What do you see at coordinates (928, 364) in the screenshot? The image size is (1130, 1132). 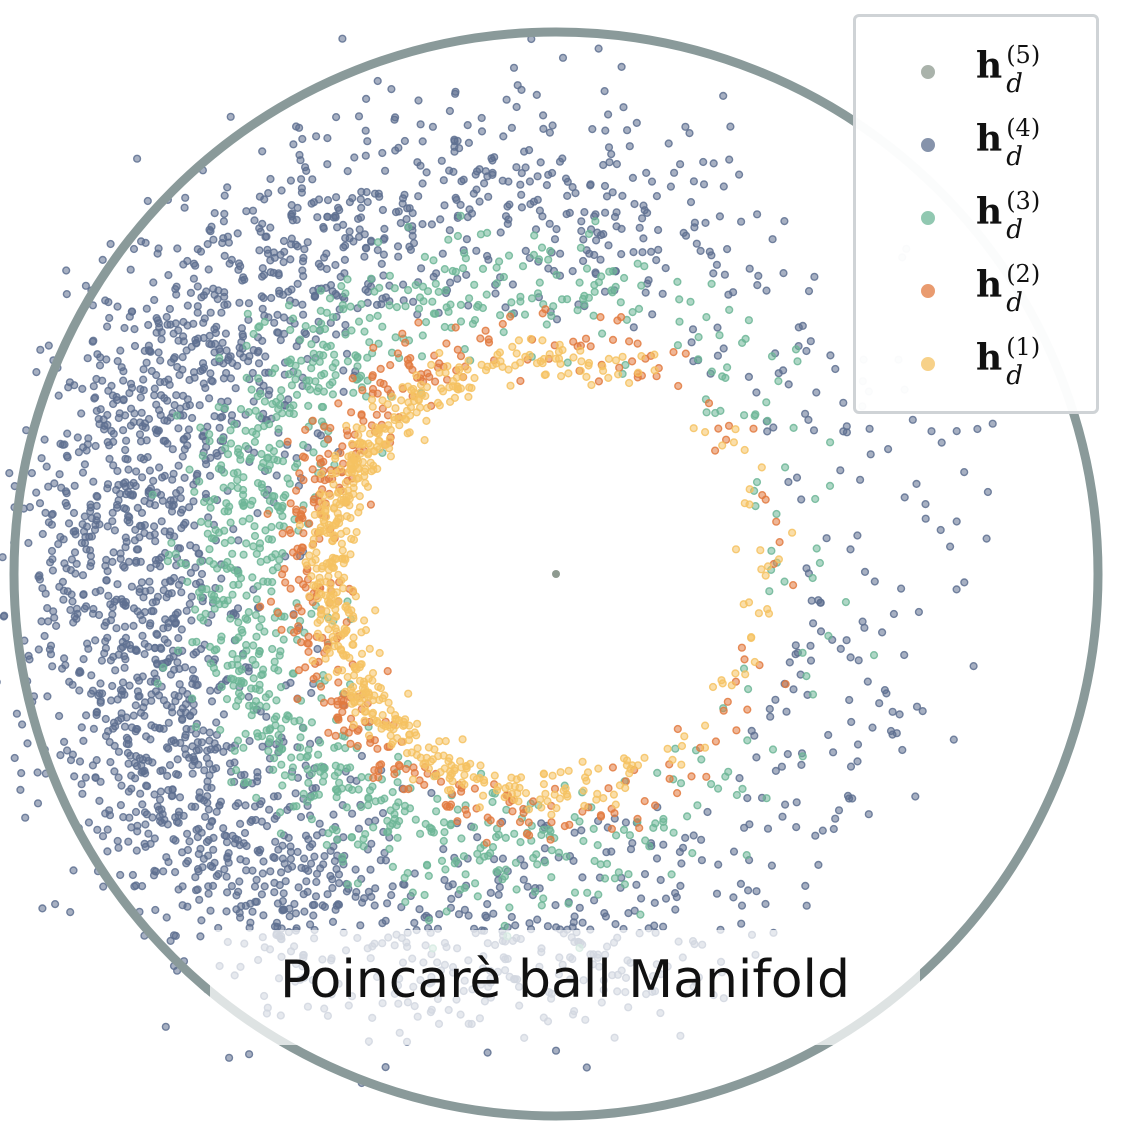 I see `legend-marker` at bounding box center [928, 364].